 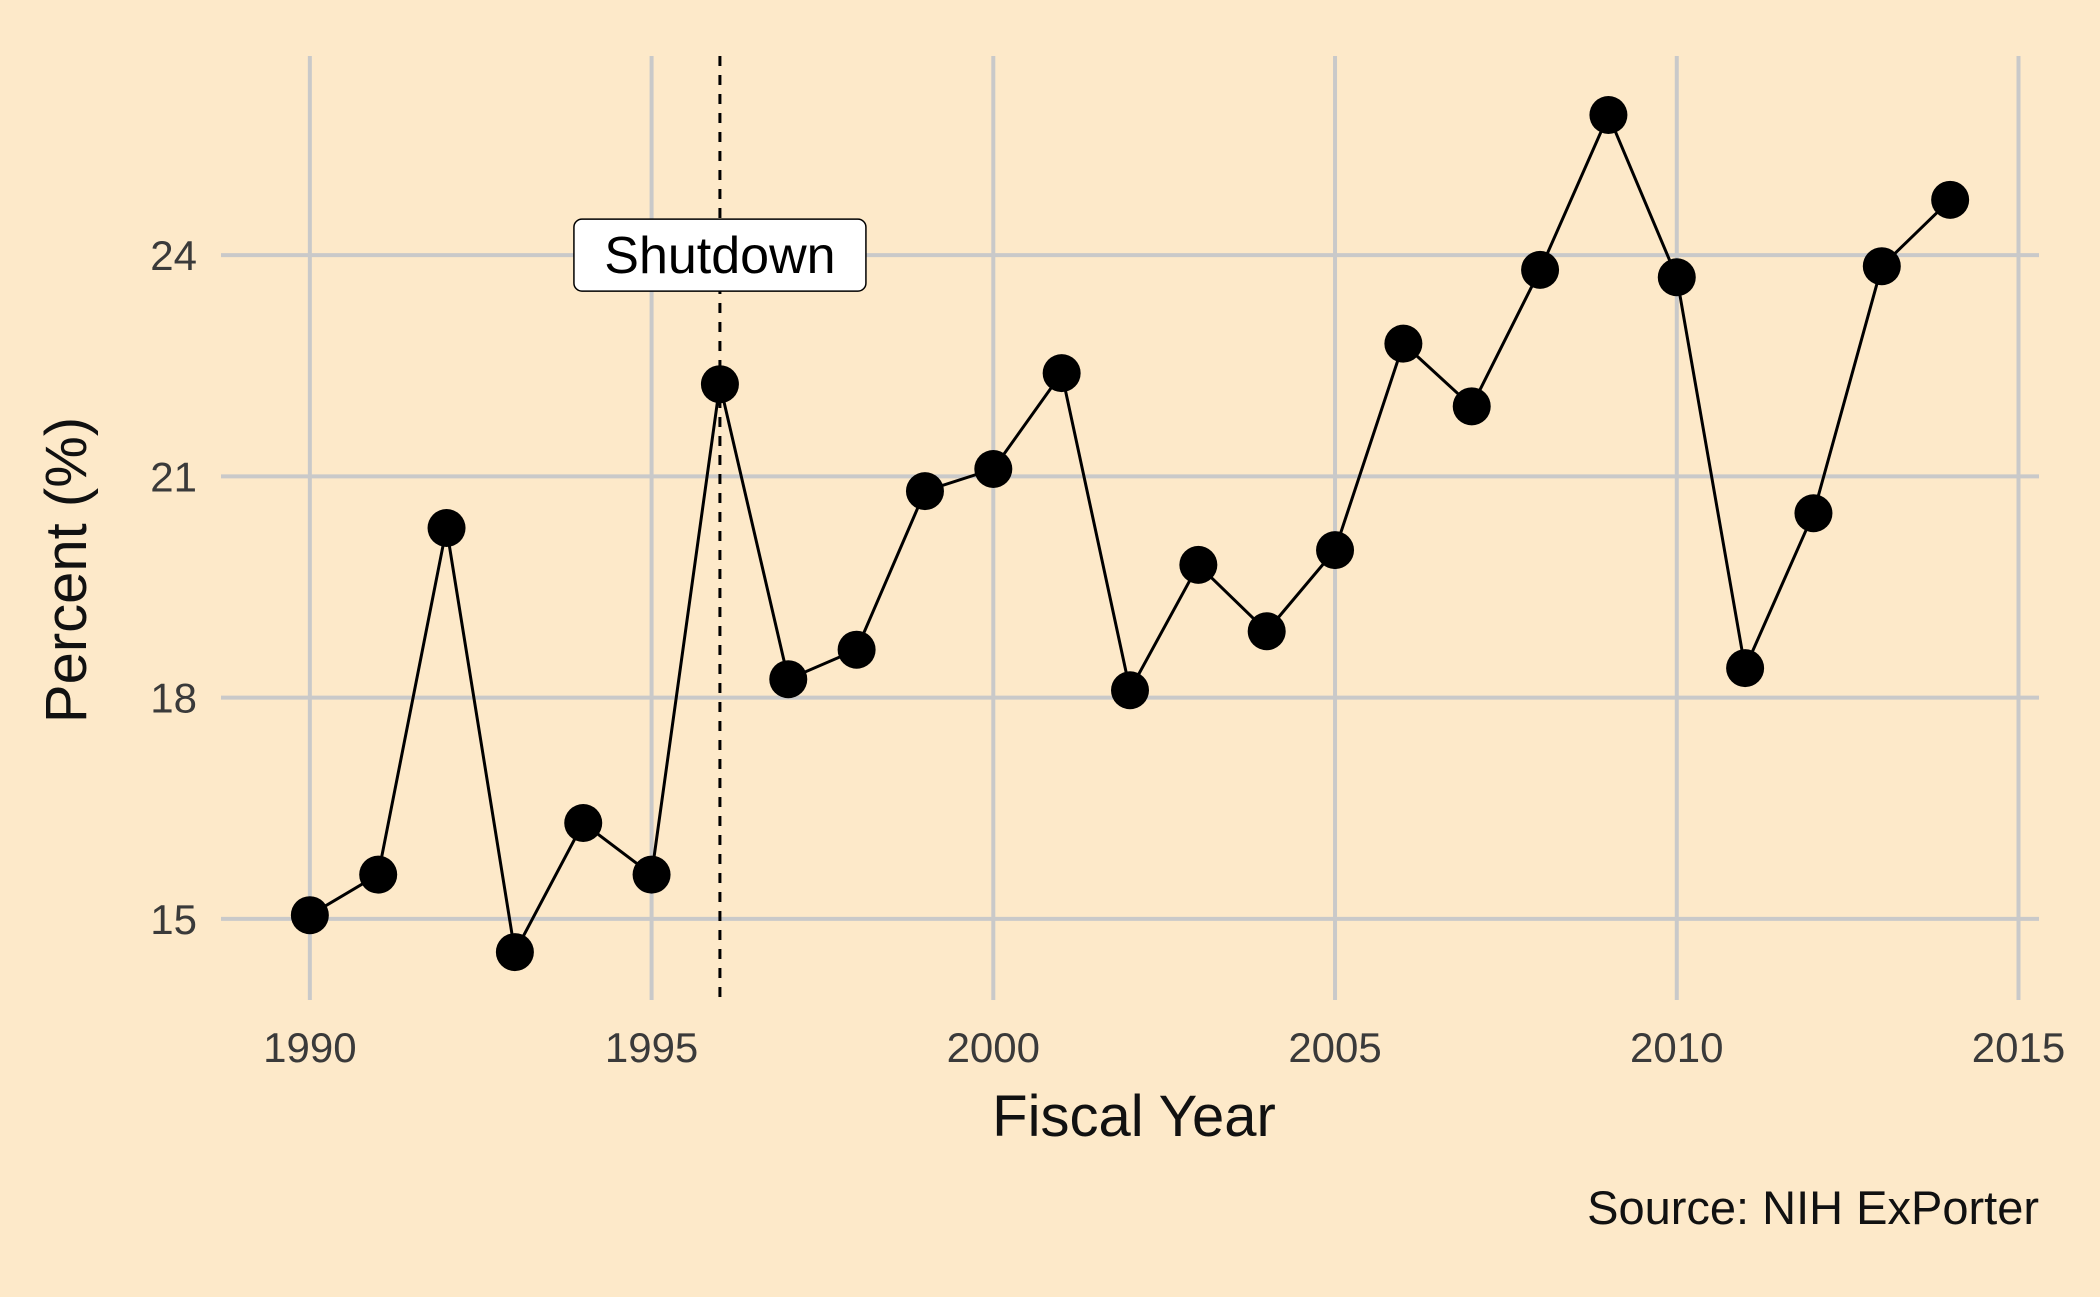 I want to click on data-point-2012, so click(x=1813, y=513).